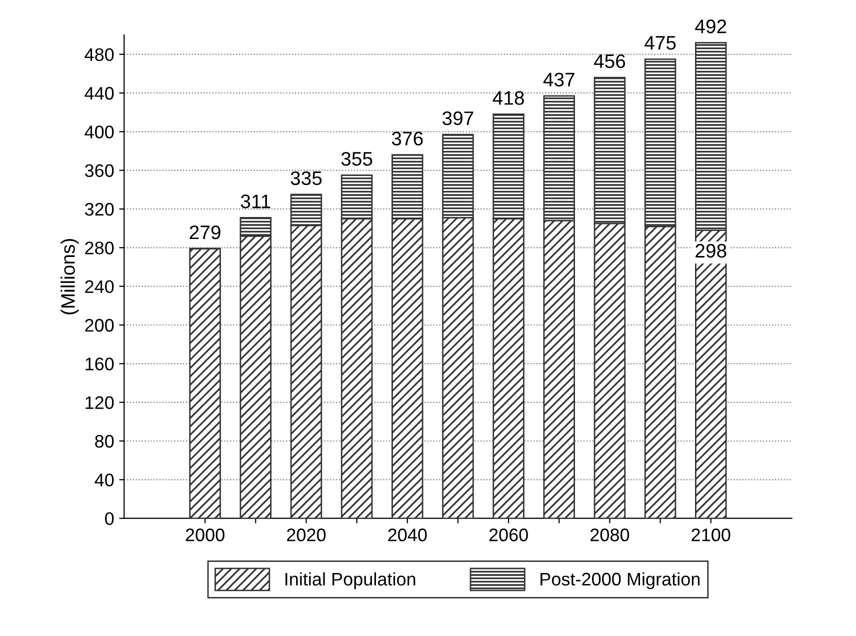 This screenshot has height=636, width=856. Describe the element at coordinates (620, 581) in the screenshot. I see `legend-label: Post-2000 Migration` at that location.